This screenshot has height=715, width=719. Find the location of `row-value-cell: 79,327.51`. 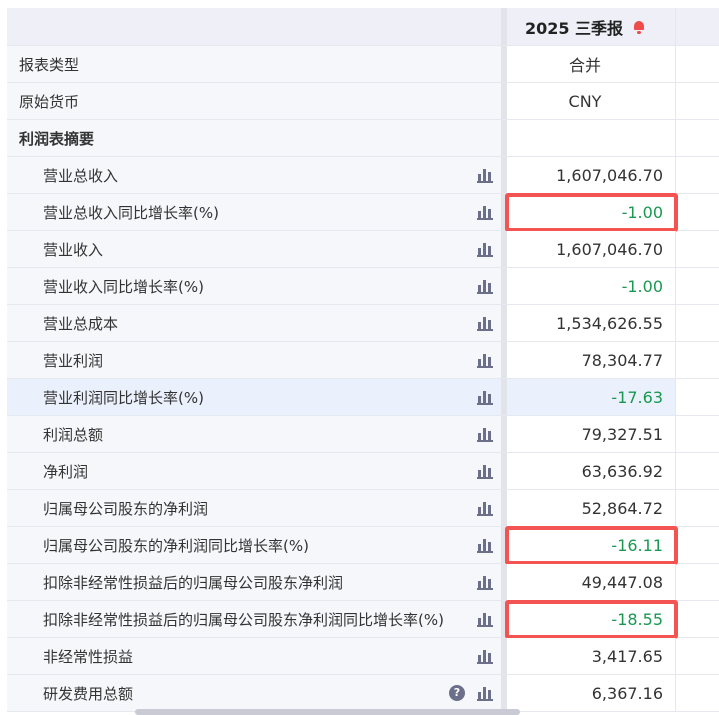

row-value-cell: 79,327.51 is located at coordinates (591, 434).